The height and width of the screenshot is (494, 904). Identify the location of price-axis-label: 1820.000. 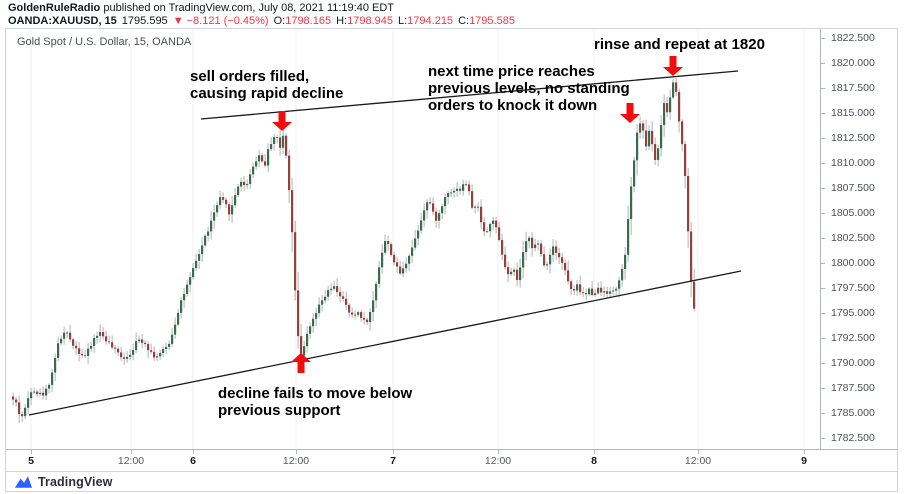
(853, 63).